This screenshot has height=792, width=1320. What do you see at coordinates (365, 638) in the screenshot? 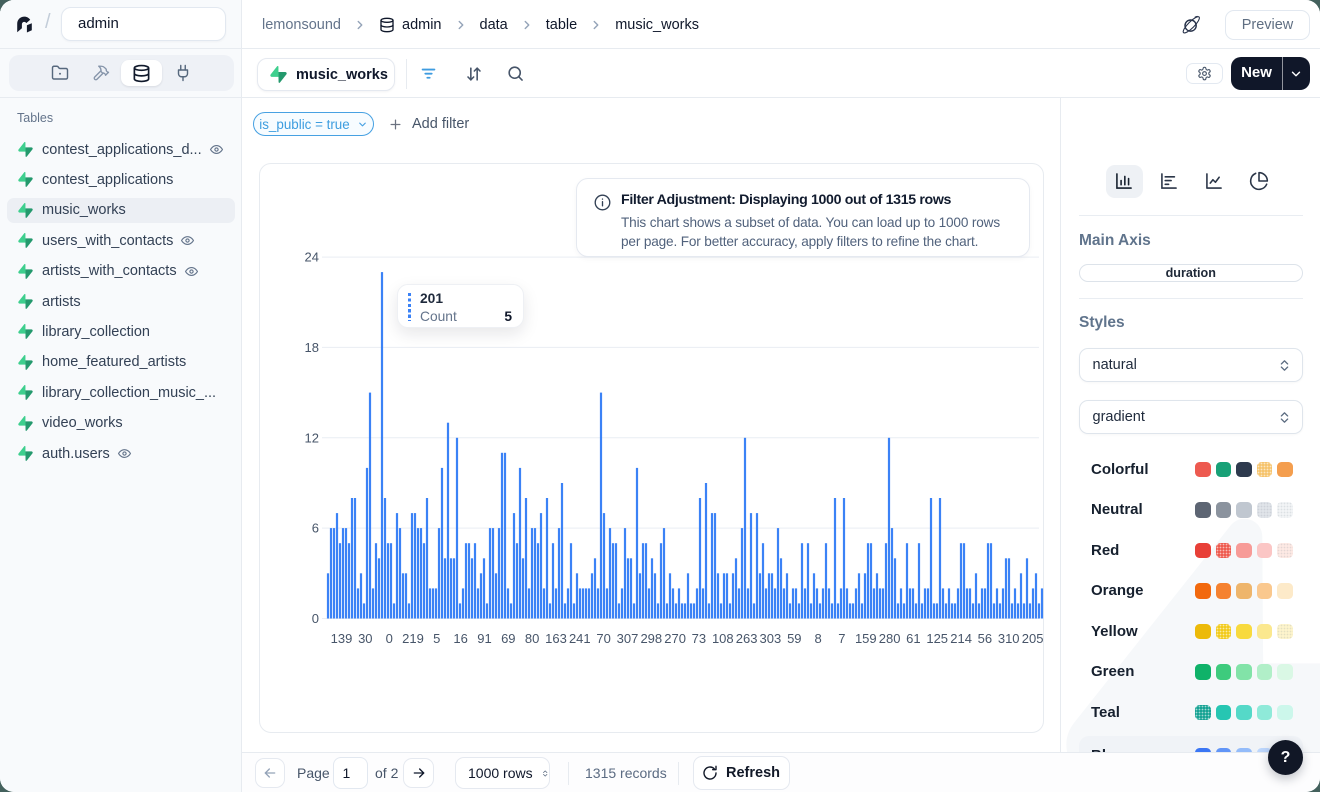
I see `svg-text: 30` at bounding box center [365, 638].